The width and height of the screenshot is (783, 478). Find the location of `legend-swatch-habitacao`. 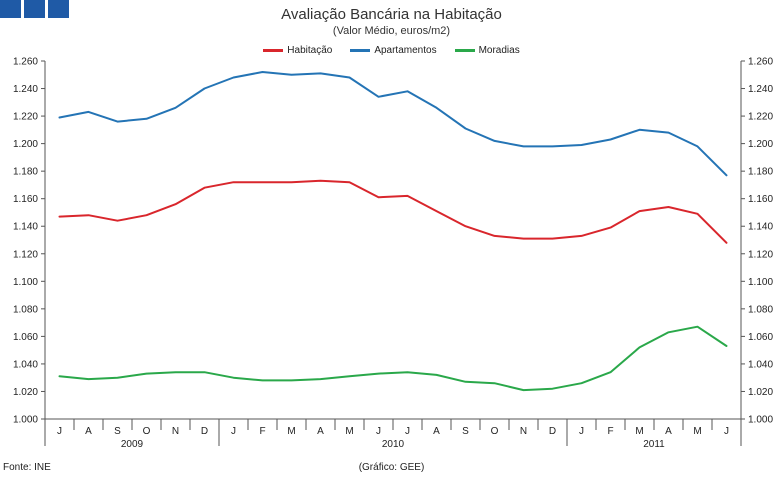

legend-swatch-habitacao is located at coordinates (273, 50).